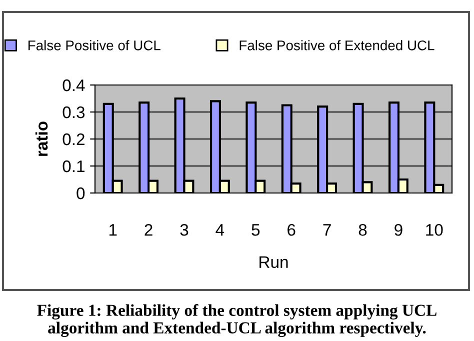  What do you see at coordinates (41, 139) in the screenshot?
I see `y-axis-title: ratio` at bounding box center [41, 139].